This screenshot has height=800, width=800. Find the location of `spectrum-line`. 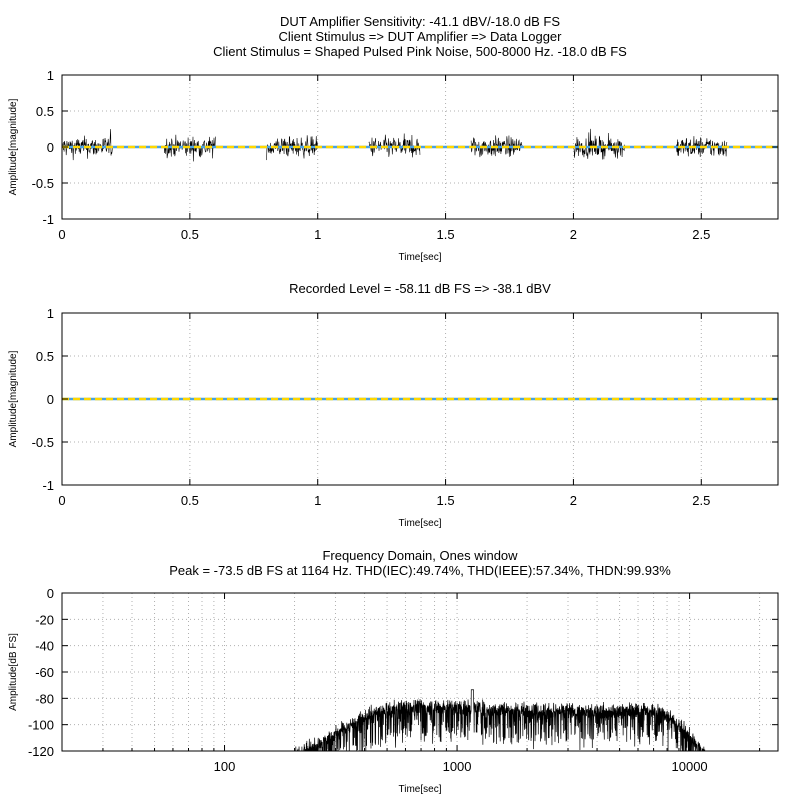

spectrum-line is located at coordinates (499, 720).